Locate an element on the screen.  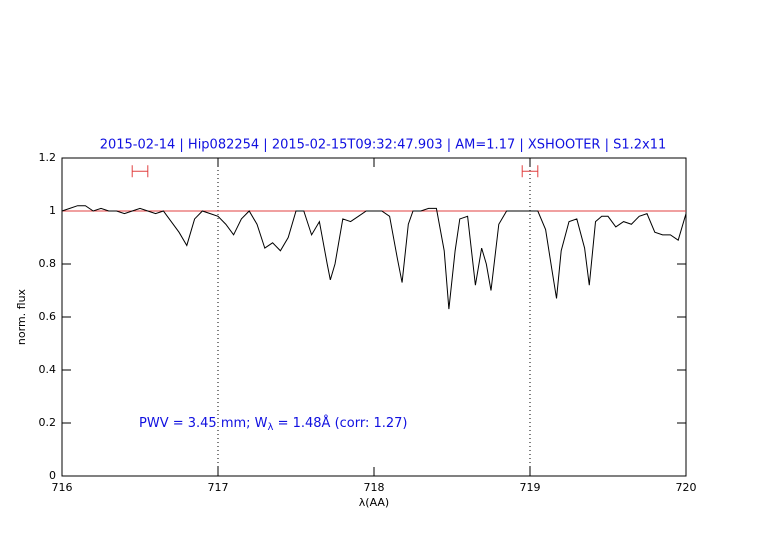
x-tick-label: 720 is located at coordinates (686, 487).